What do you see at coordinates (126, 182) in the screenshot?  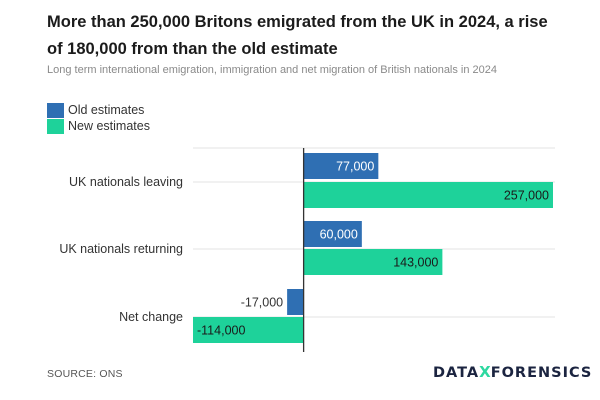 I see `category-label-uk-nationals-leaving: UK nationals leaving` at bounding box center [126, 182].